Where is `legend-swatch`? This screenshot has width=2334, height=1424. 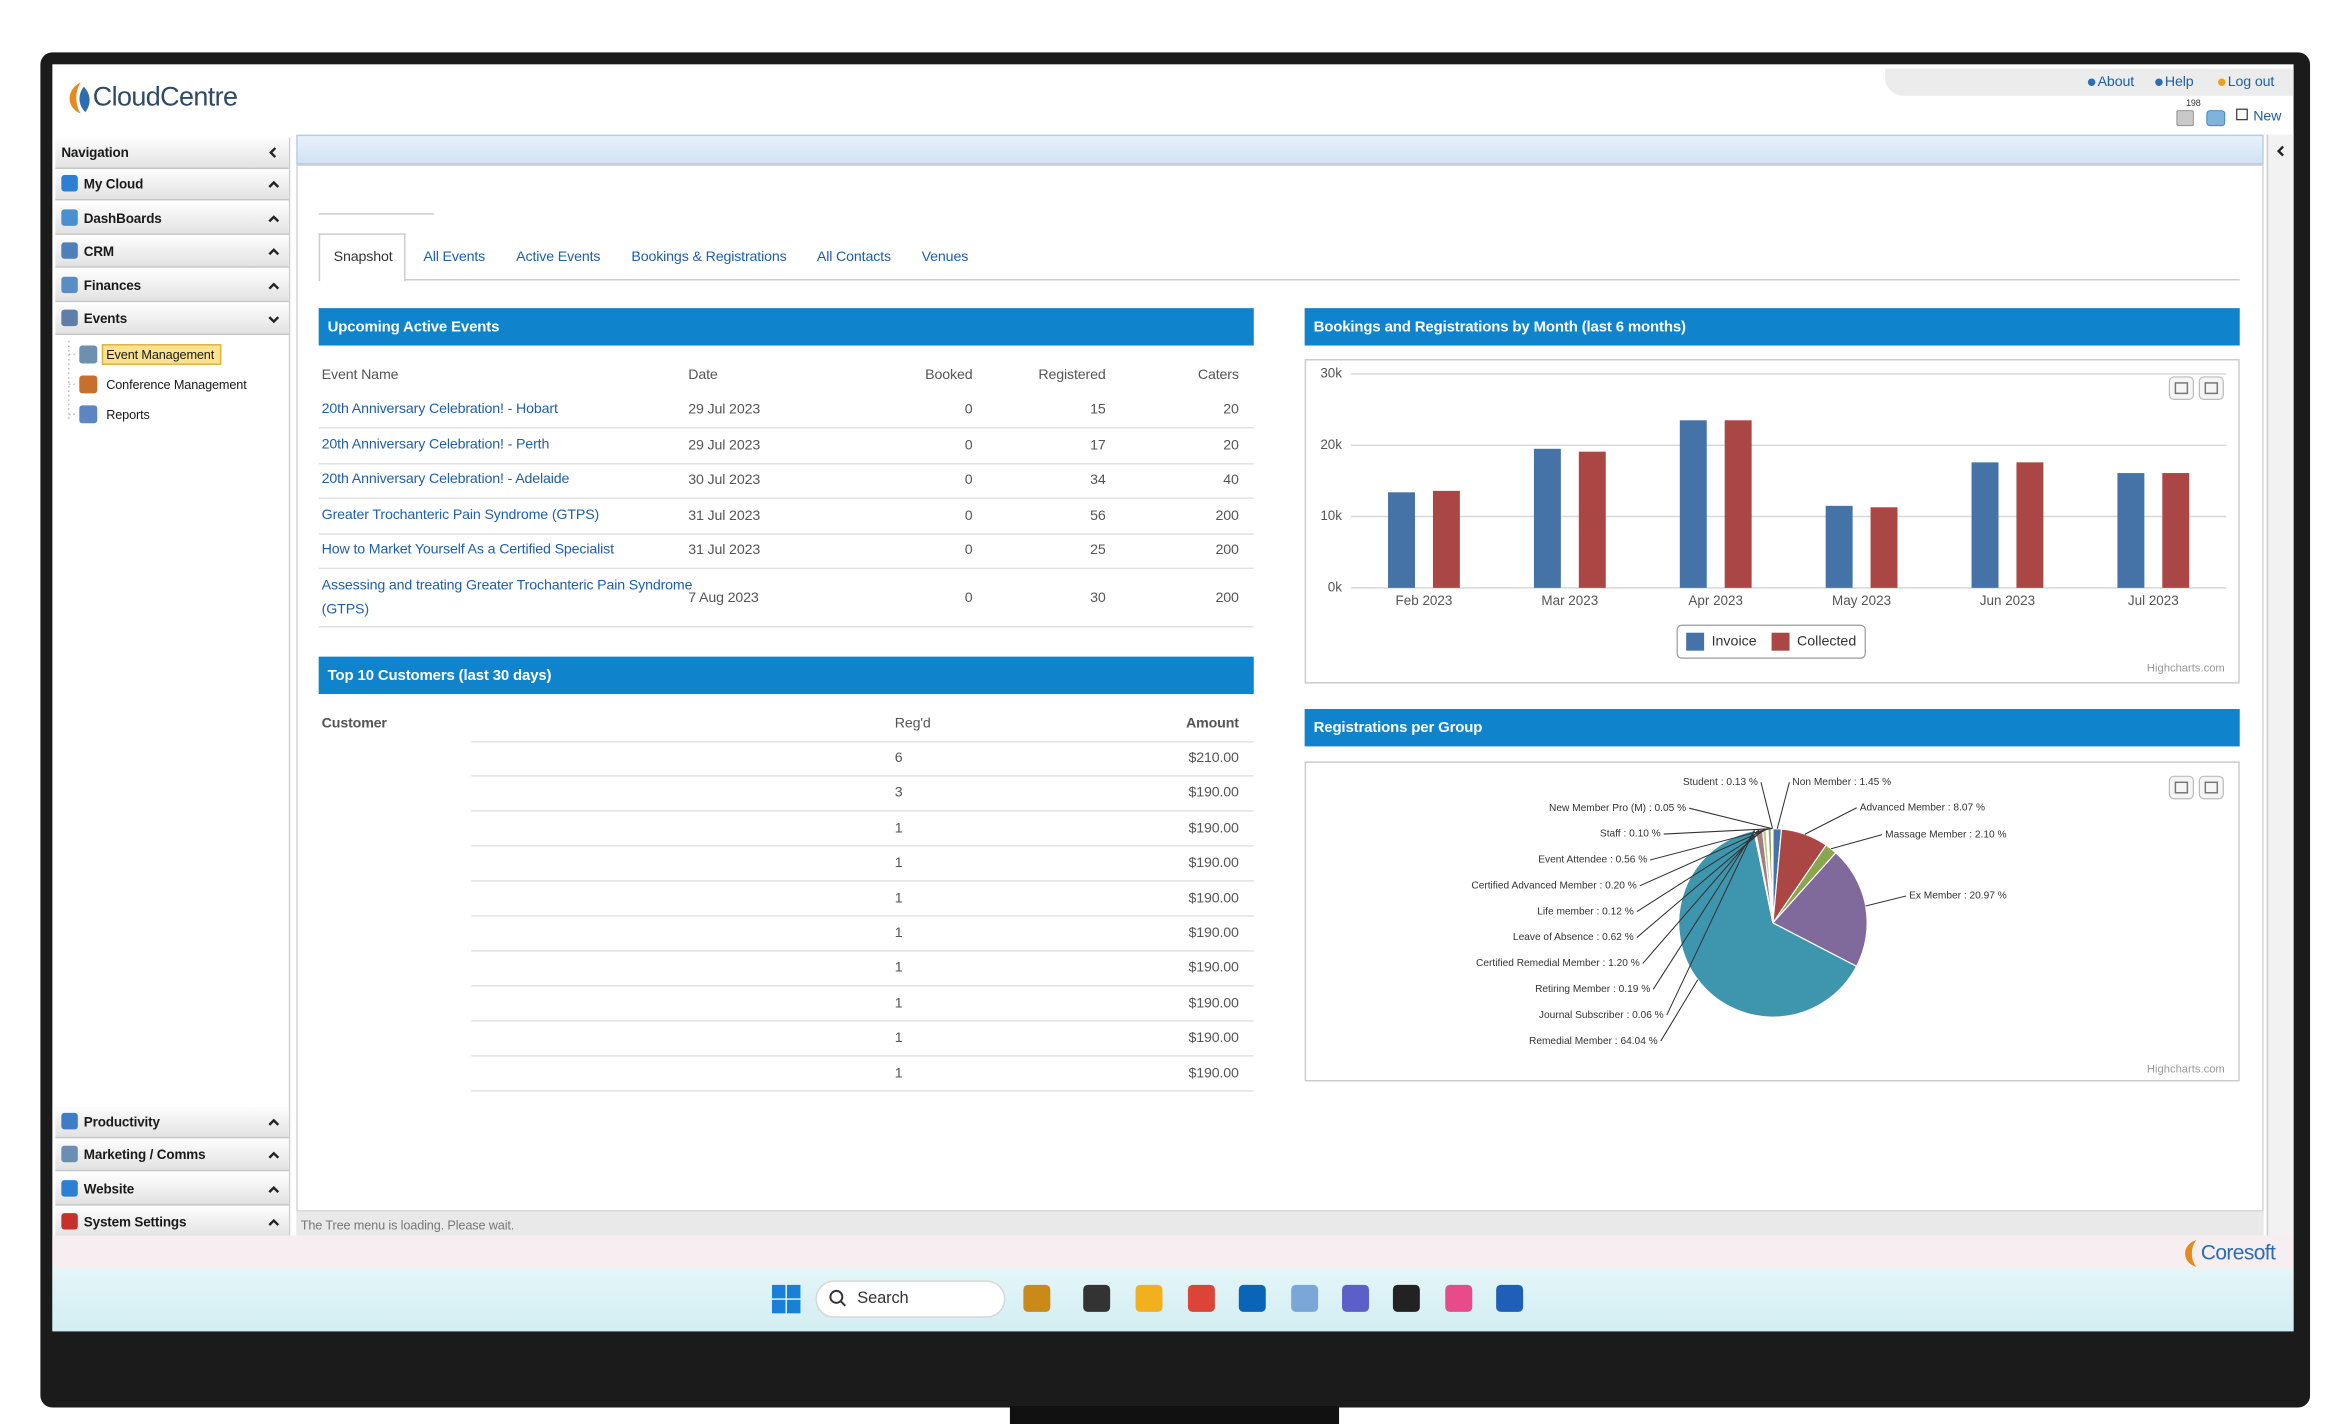
legend-swatch is located at coordinates (1695, 641).